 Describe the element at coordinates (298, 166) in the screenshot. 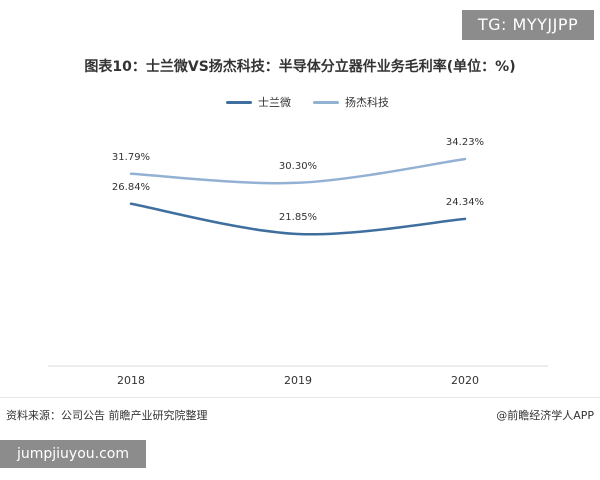

I see `data-label-series-2: 30.30%` at that location.